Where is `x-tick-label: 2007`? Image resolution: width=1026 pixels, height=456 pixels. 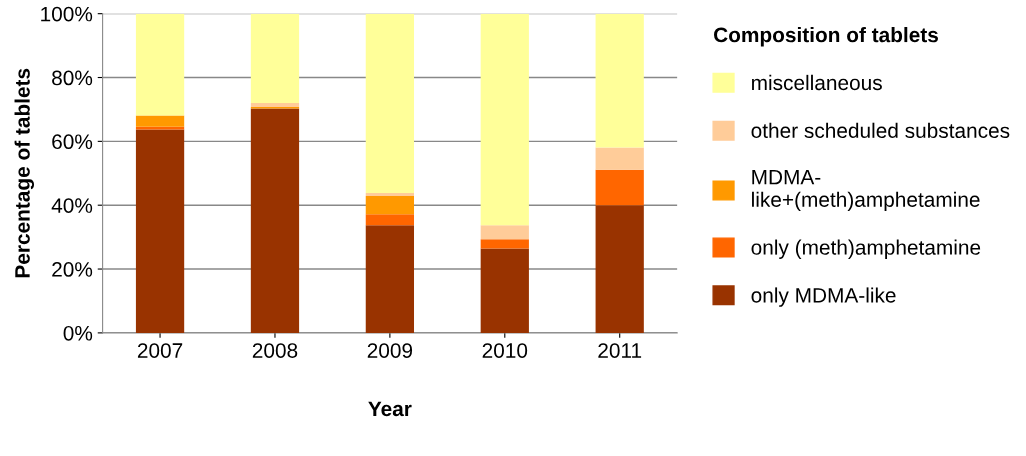 x-tick-label: 2007 is located at coordinates (160, 350).